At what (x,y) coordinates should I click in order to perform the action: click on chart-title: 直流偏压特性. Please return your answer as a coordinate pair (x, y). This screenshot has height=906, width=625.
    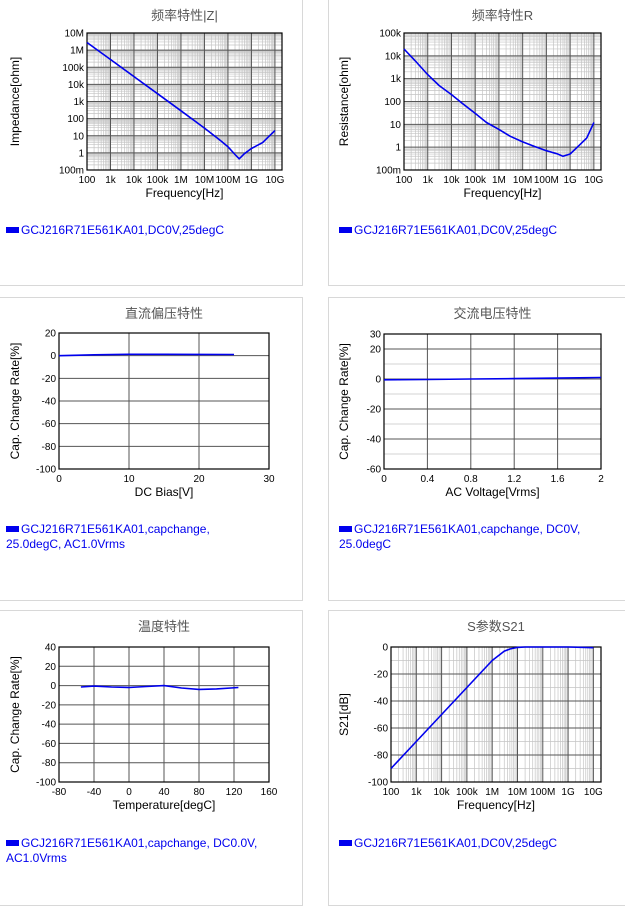
    Looking at the image, I should click on (164, 313).